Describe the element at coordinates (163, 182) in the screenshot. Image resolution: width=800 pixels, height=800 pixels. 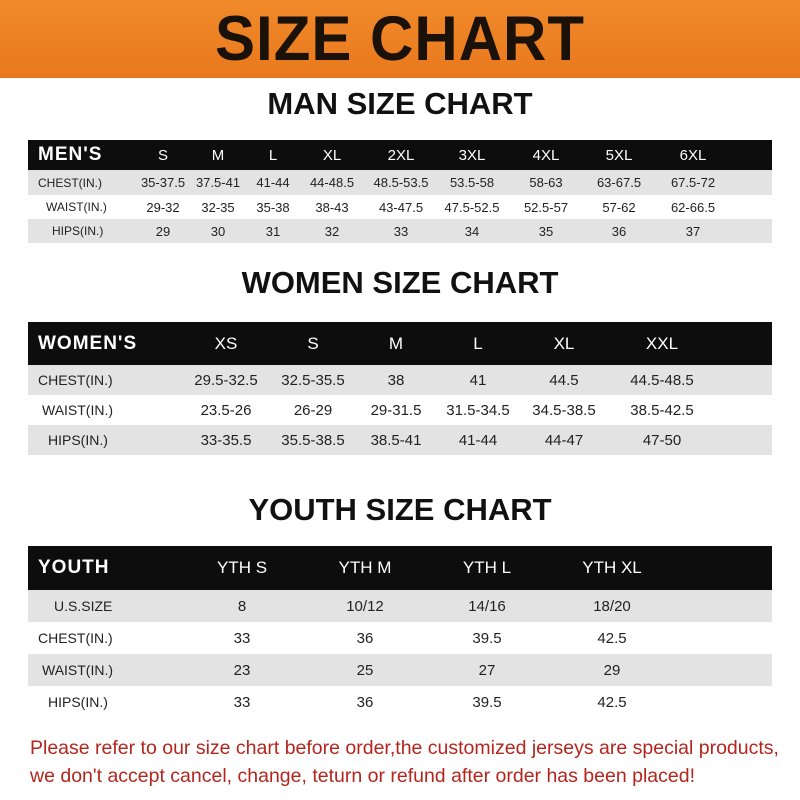
I see `measurement-cell: 35-37.5` at that location.